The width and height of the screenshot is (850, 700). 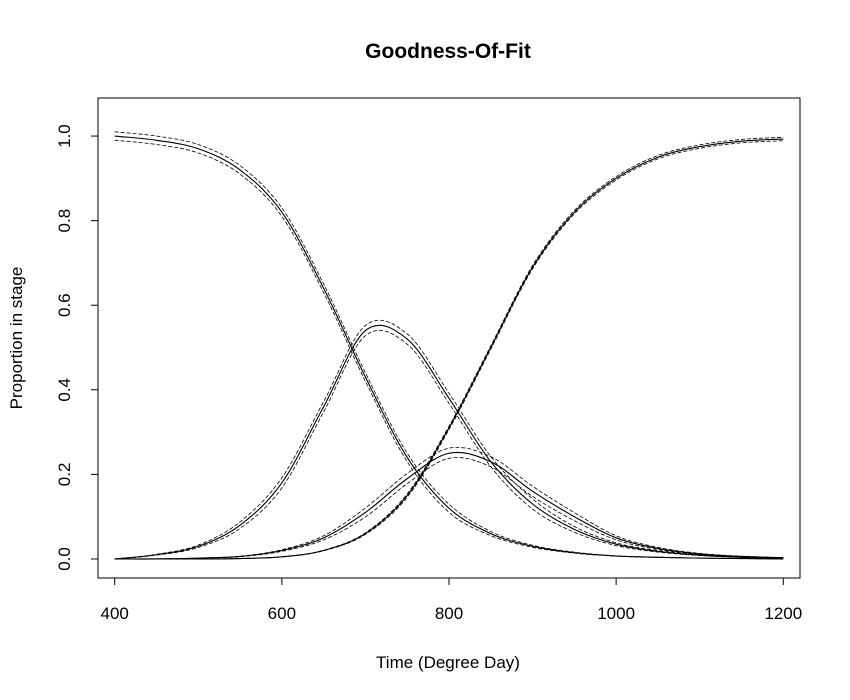 I want to click on y-tick-label: 0.2, so click(x=64, y=475).